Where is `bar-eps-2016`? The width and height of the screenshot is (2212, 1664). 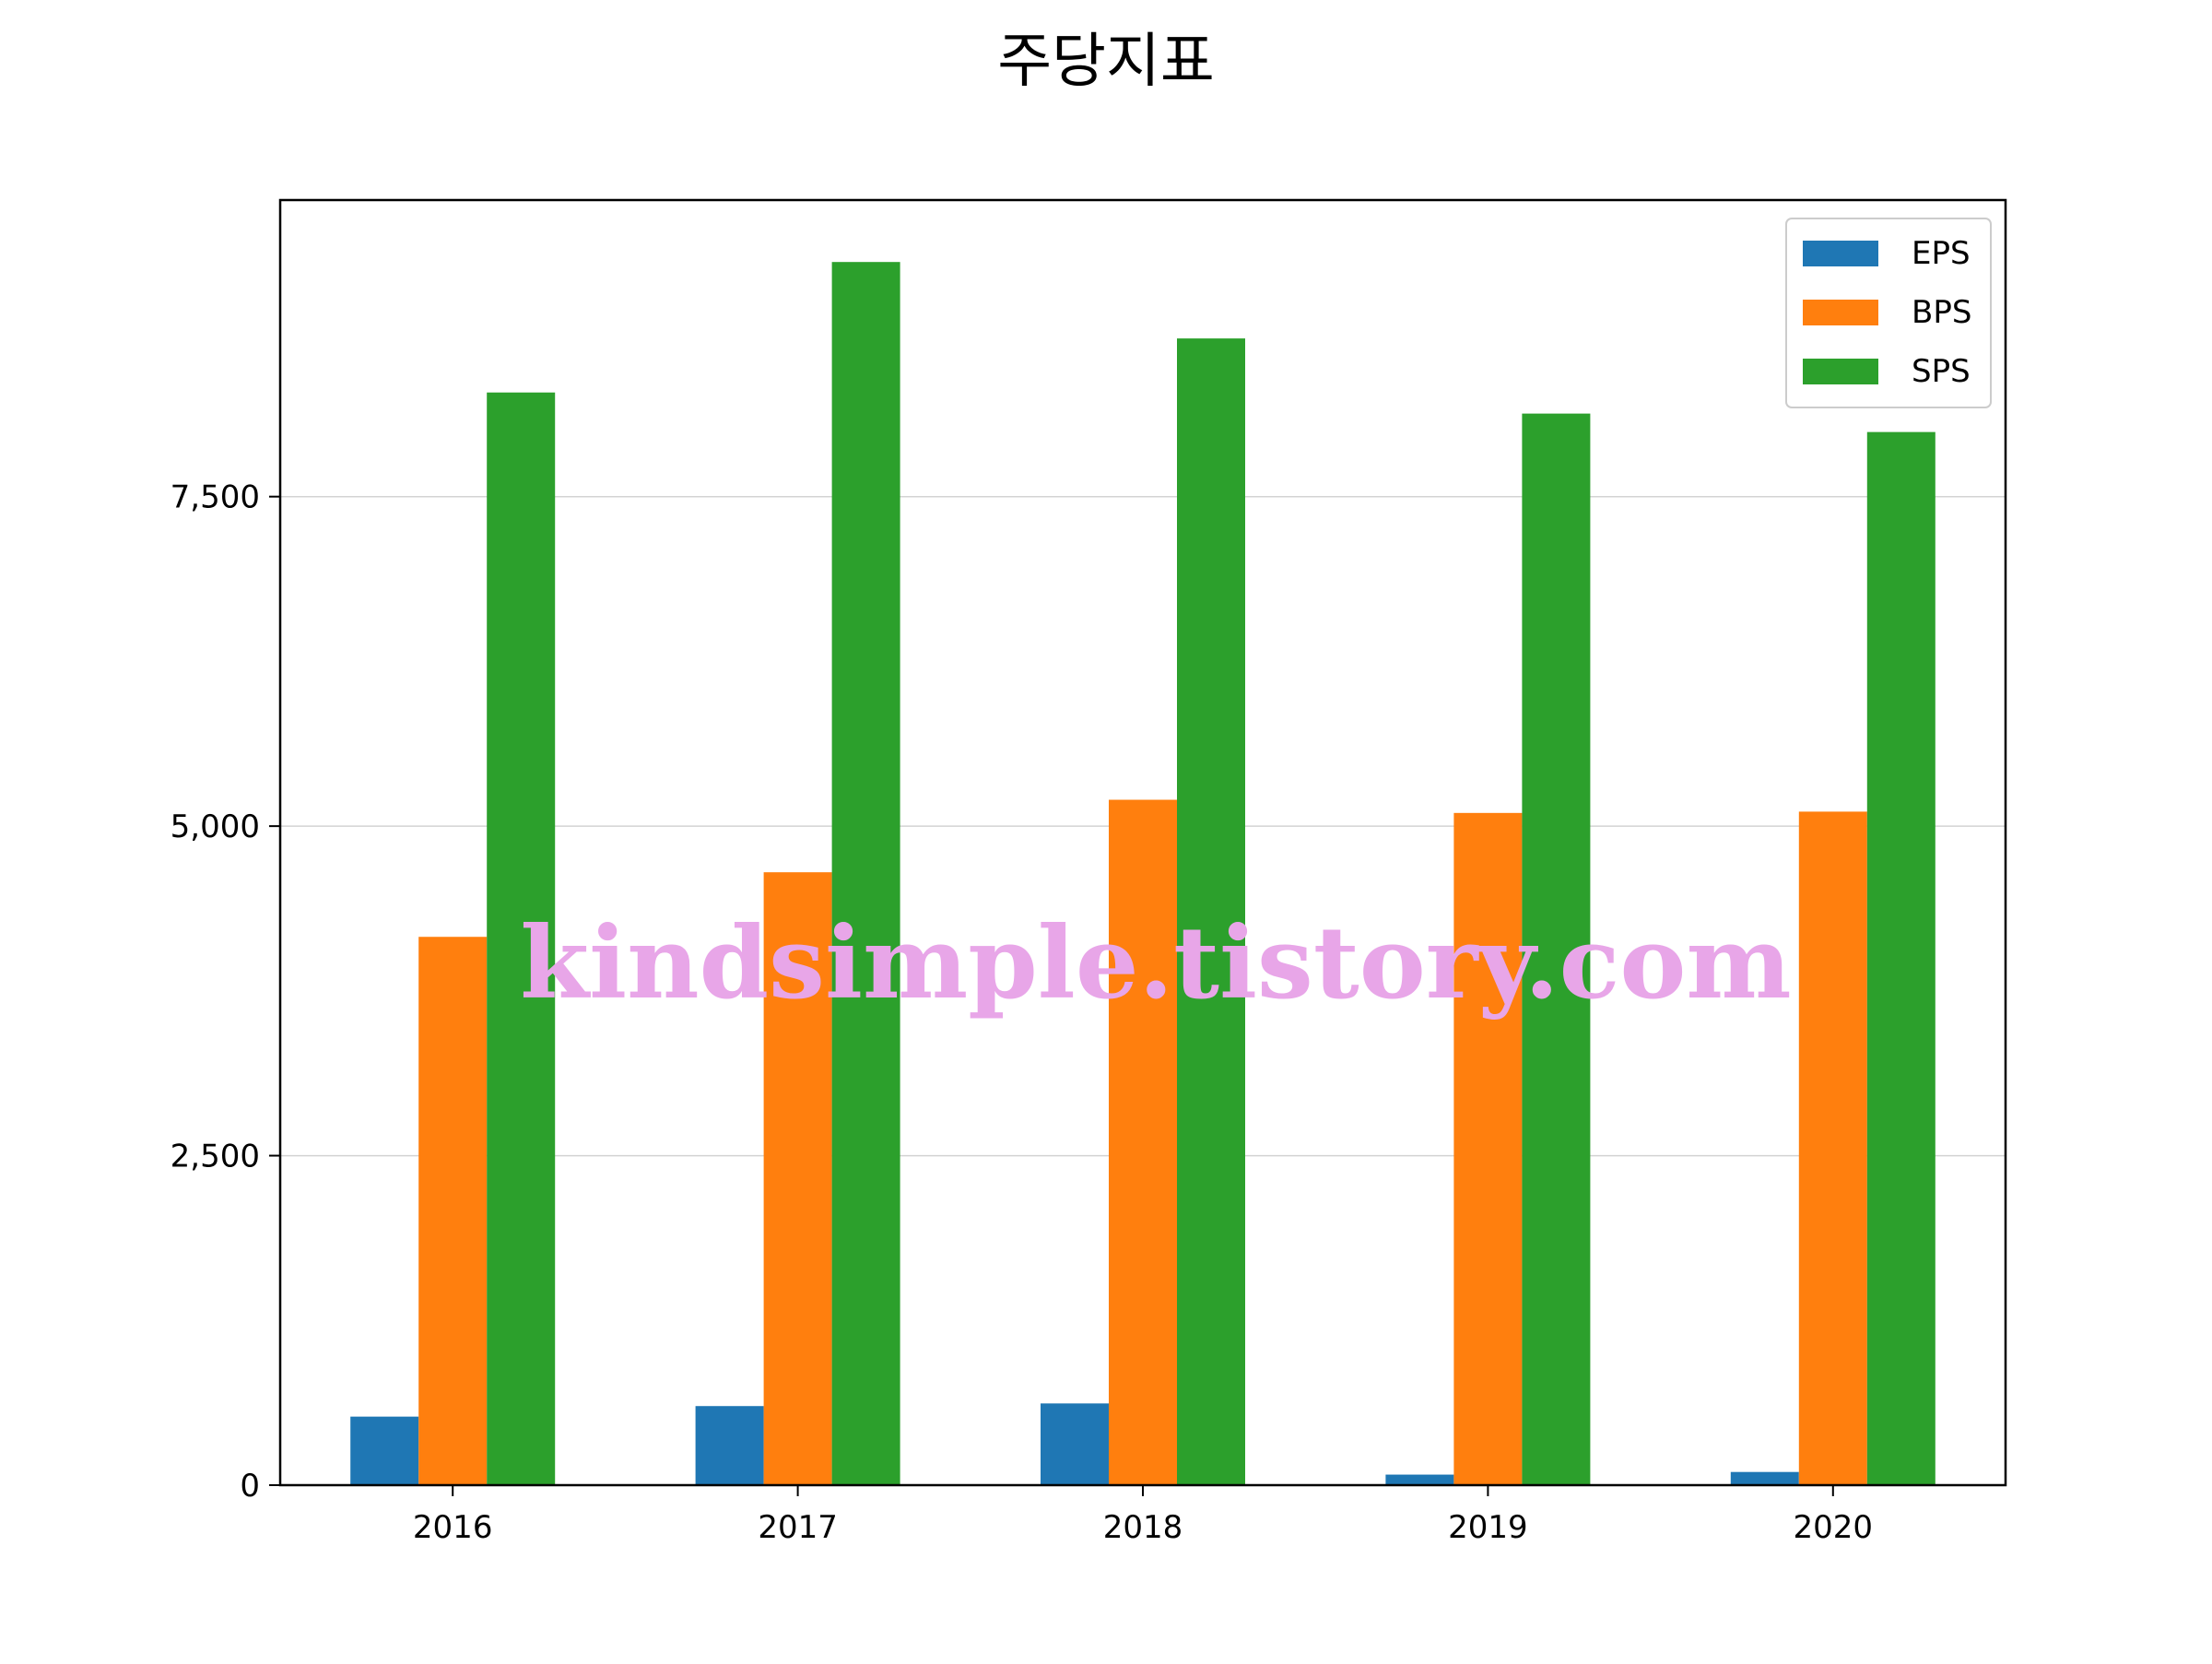 bar-eps-2016 is located at coordinates (384, 1450).